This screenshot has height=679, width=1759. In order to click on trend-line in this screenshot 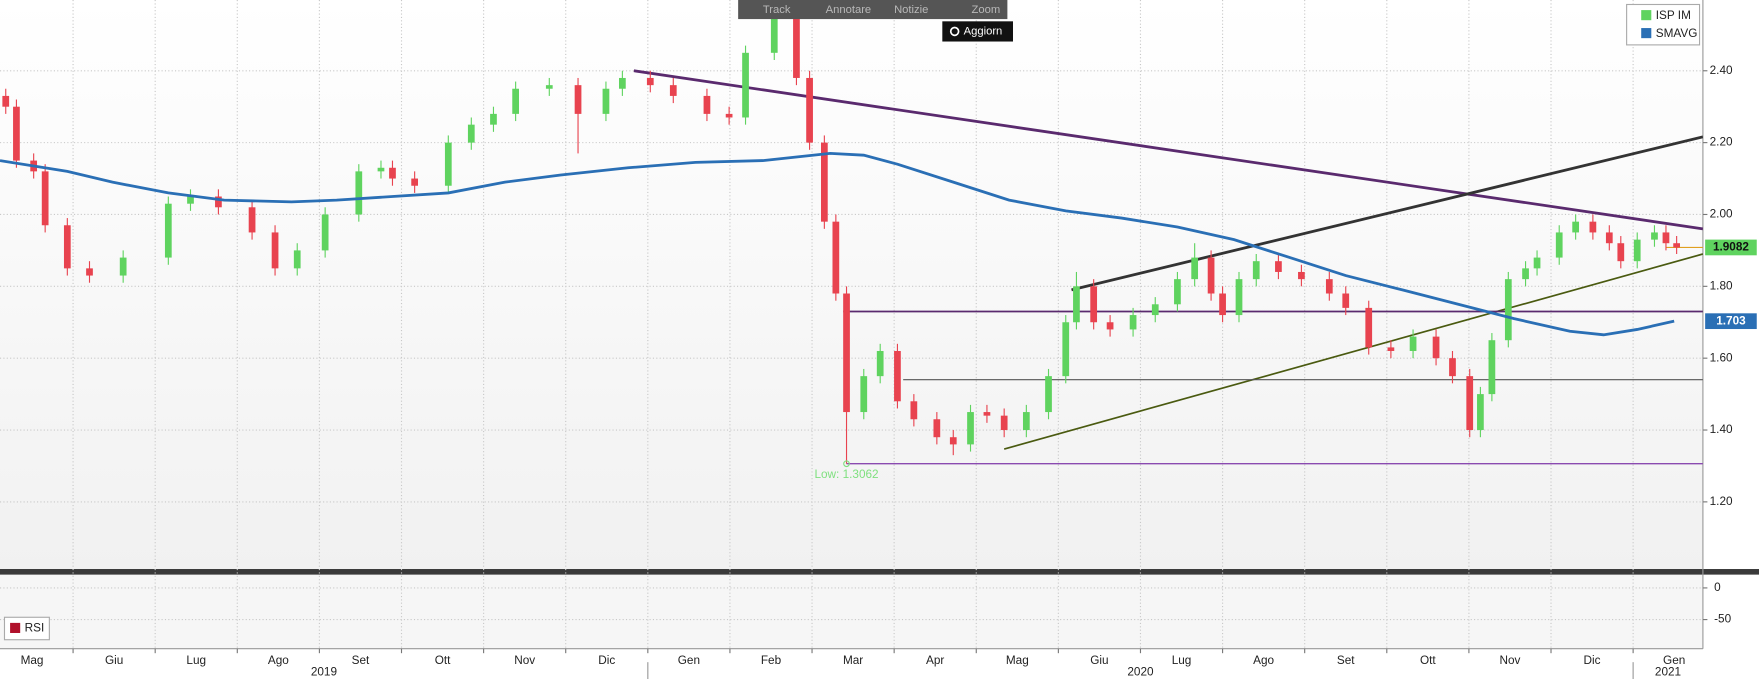, I will do `click(1353, 351)`.